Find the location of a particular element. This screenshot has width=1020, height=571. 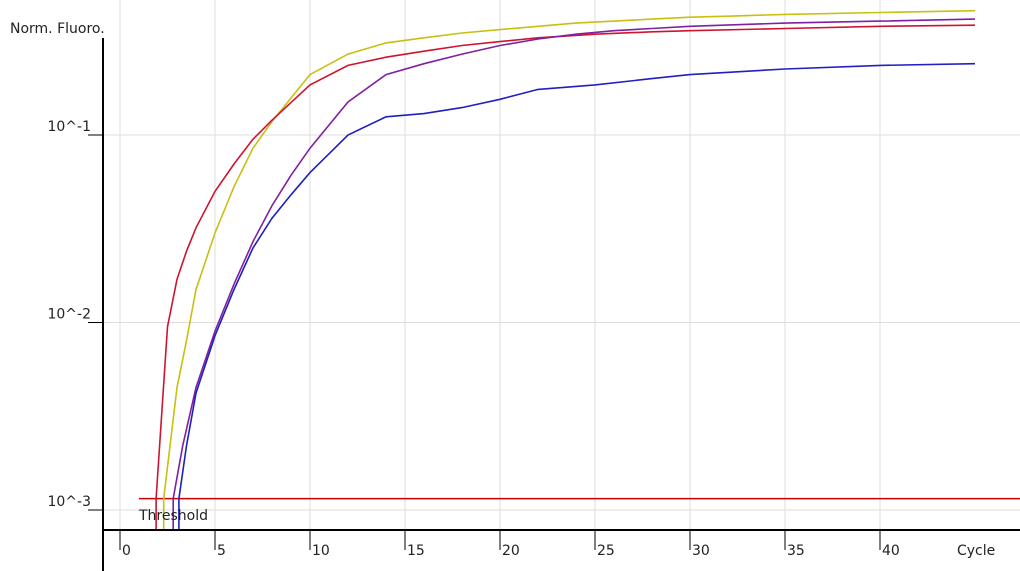

y-tick-label: 10^-2 is located at coordinates (69, 315).